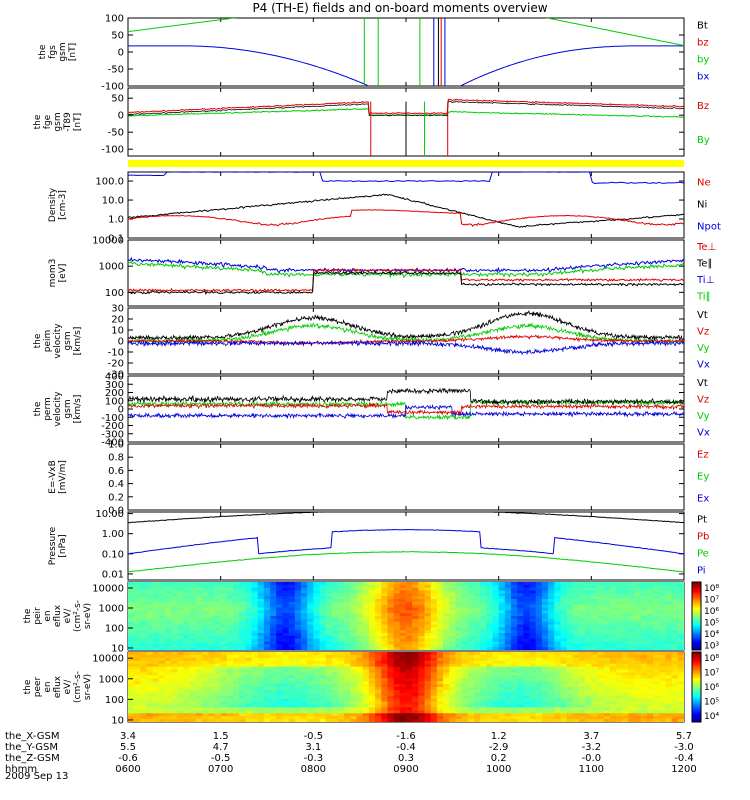 This screenshot has width=750, height=800. I want to click on series-pi, so click(406, 541).